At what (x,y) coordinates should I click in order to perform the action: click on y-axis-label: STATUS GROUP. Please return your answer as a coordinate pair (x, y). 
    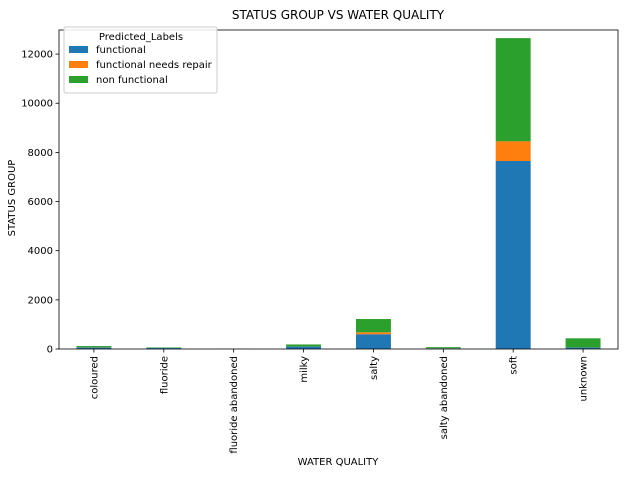
    Looking at the image, I should click on (12, 198).